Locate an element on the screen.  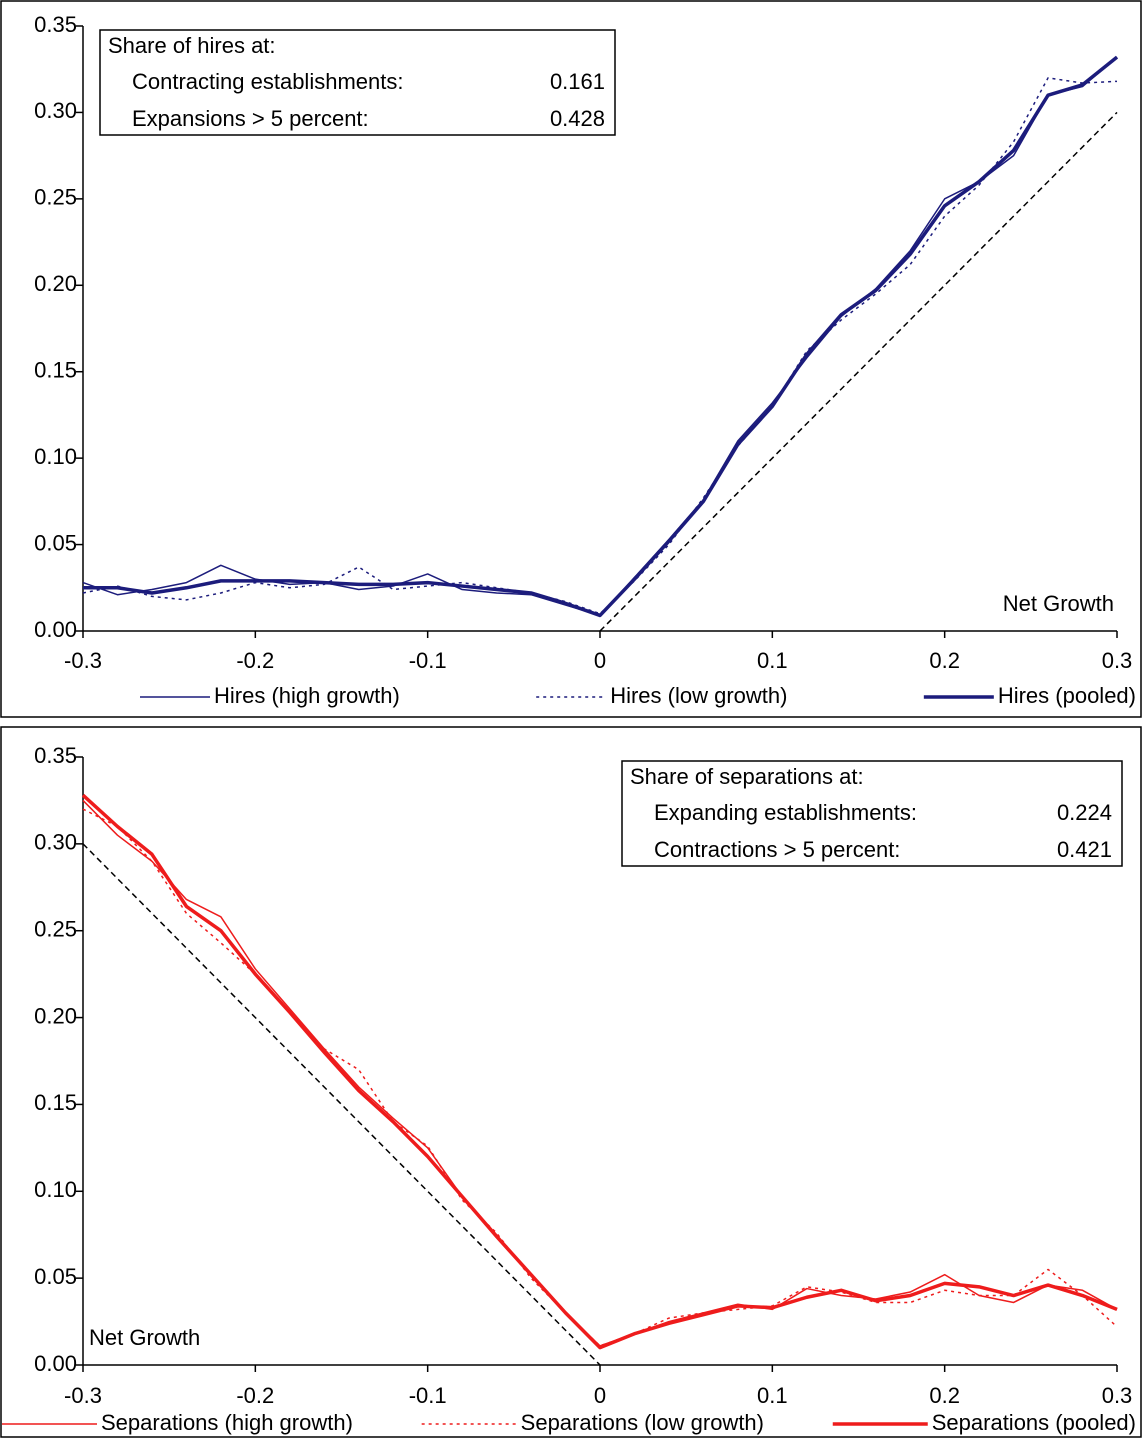
info-box-value: 0.161 is located at coordinates (577, 81).